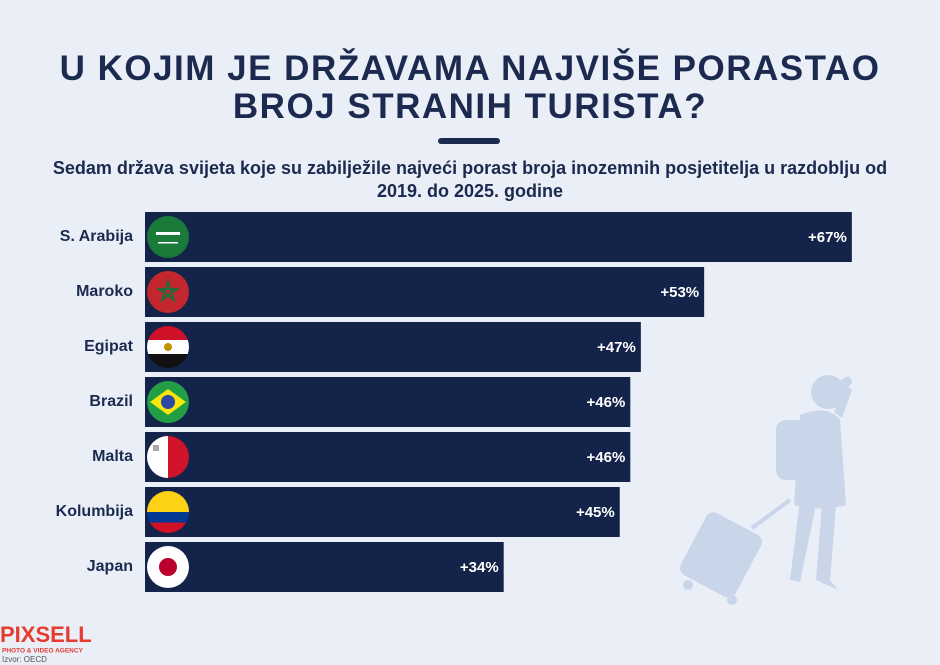 Image resolution: width=940 pixels, height=665 pixels. I want to click on category-label: S. Arabija, so click(96, 236).